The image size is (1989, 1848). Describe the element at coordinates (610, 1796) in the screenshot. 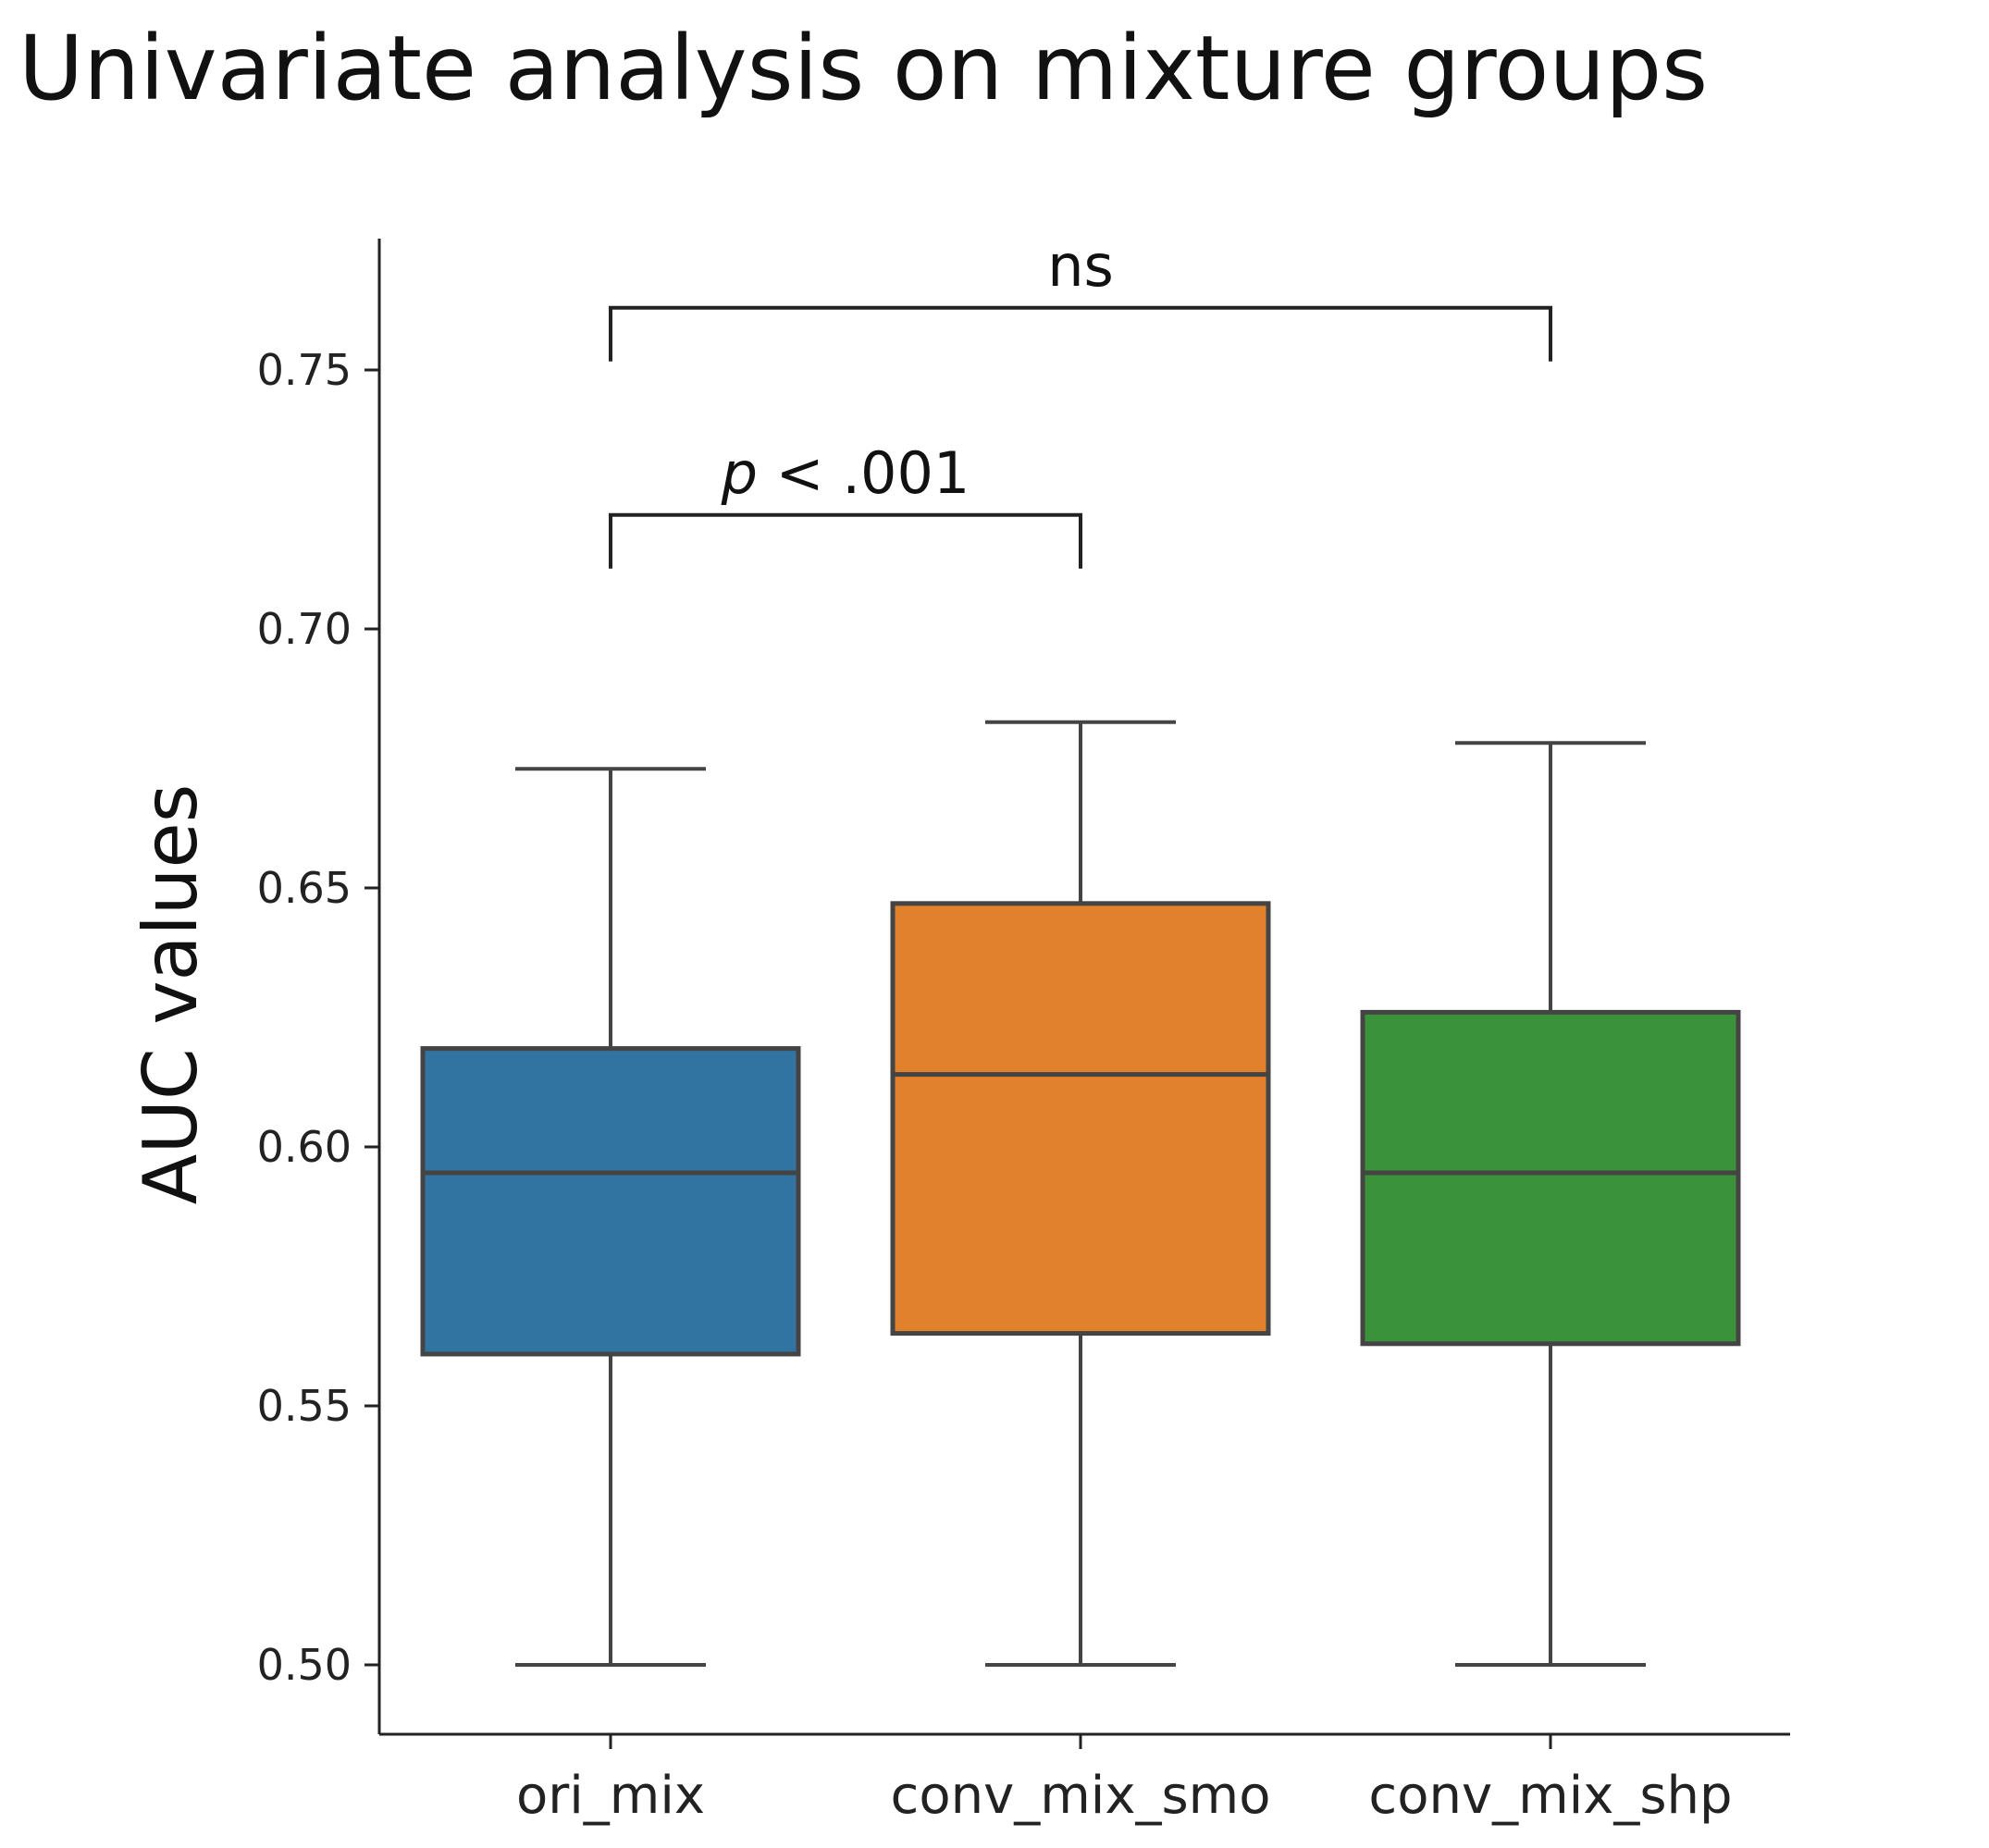

I see `x-tick-label: ori_mix` at that location.